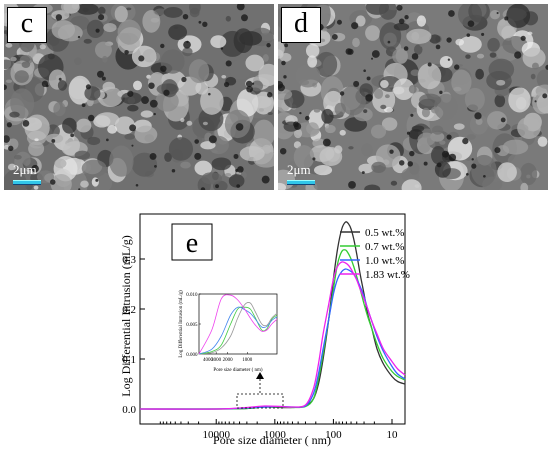 The image size is (550, 452). I want to click on x-axis-title: Pore size diameter ( nm), so click(272, 440).